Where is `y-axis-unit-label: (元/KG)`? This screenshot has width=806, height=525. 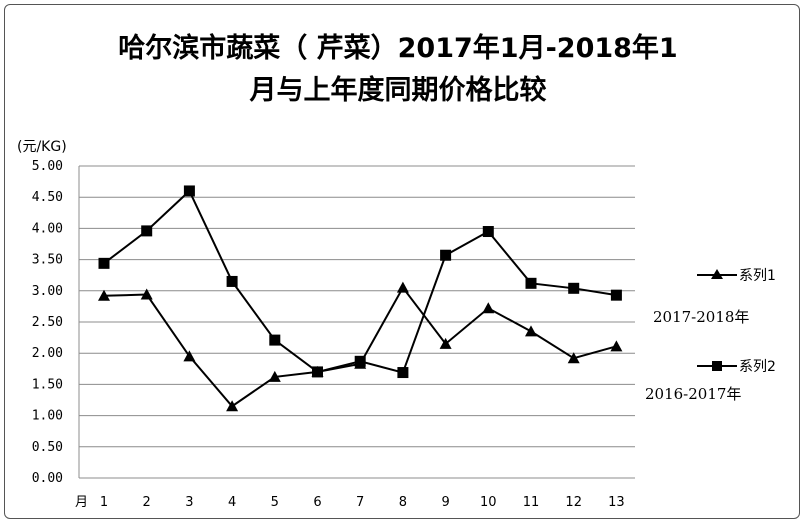 y-axis-unit-label: (元/KG) is located at coordinates (42, 147).